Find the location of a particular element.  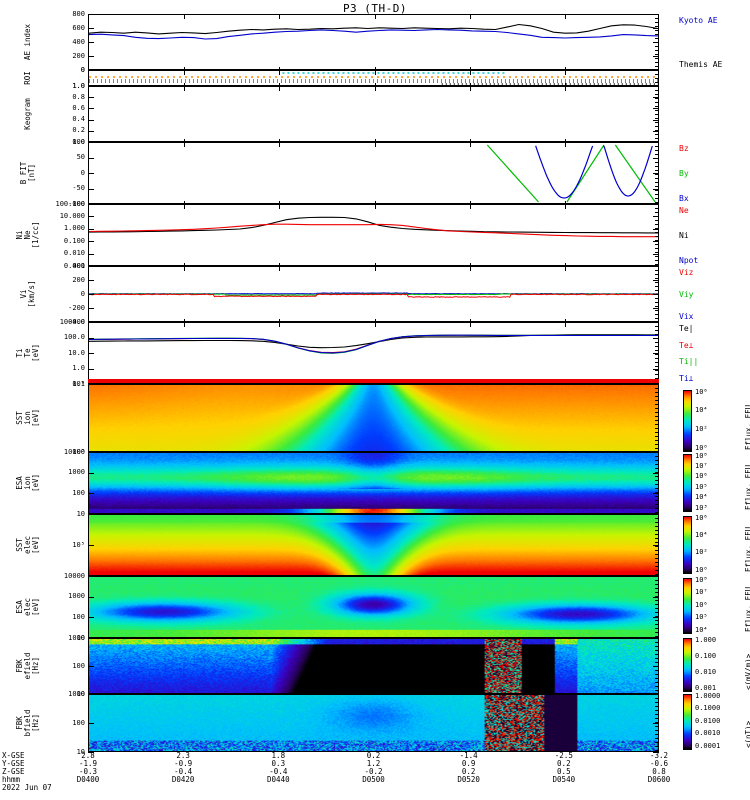

cb-esa-ion-title: Eflux, EFU is located at coordinates (747, 487).